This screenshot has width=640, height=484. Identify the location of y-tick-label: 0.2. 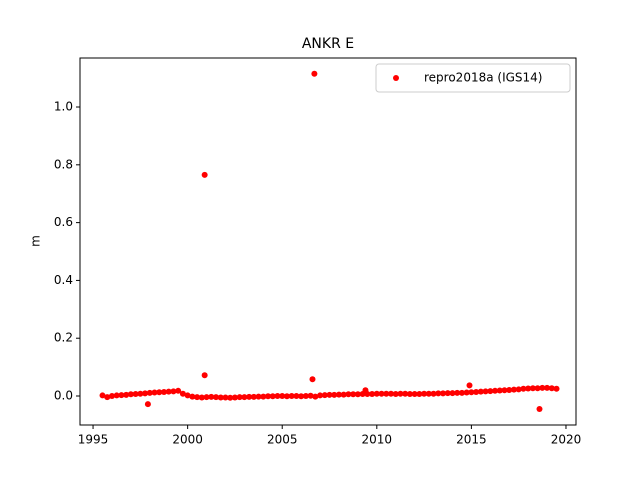
(63, 338).